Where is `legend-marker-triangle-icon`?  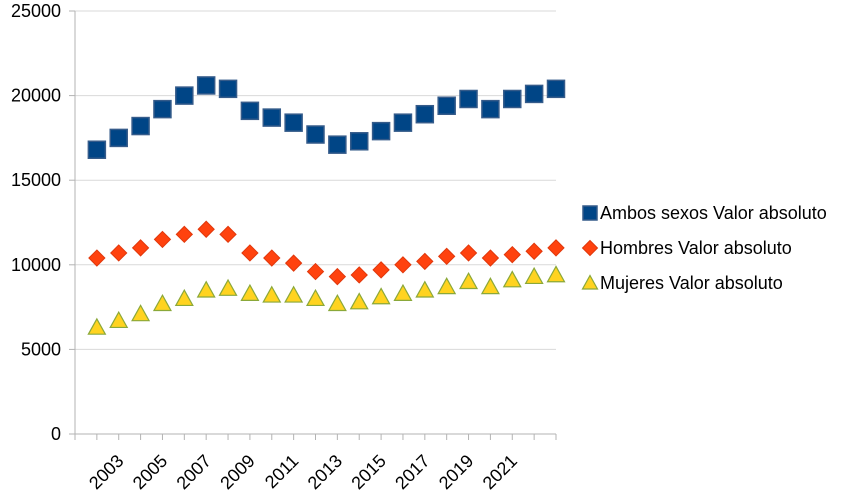 legend-marker-triangle-icon is located at coordinates (590, 282).